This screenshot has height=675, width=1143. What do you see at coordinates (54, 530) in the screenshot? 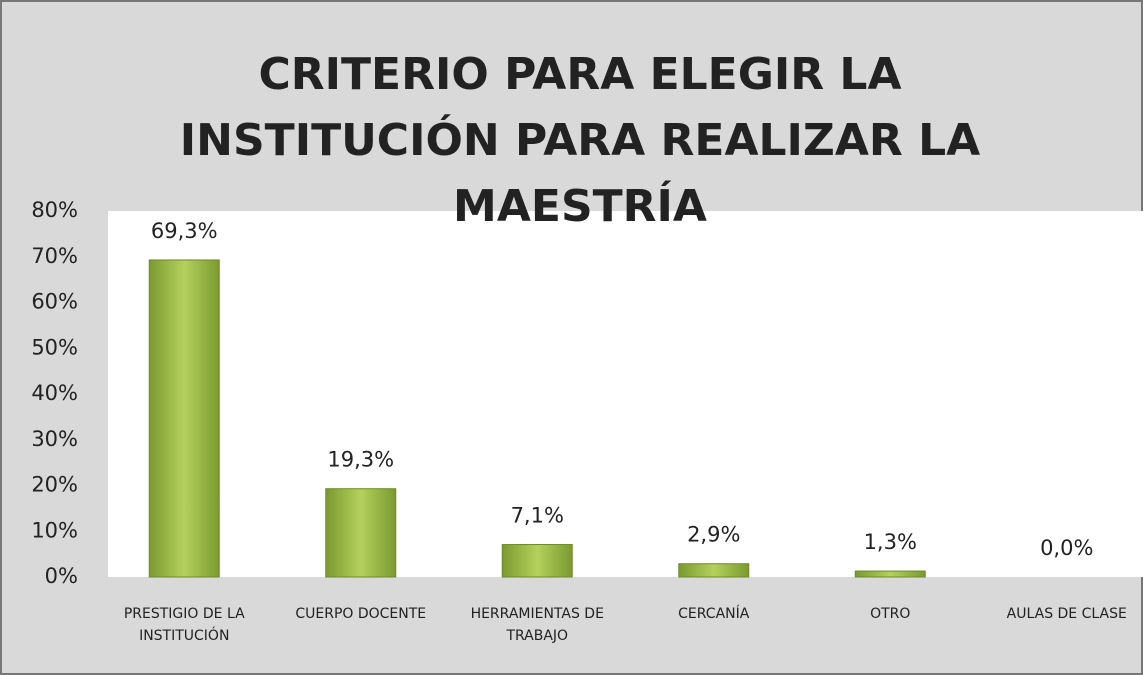
I see `y-tick-label: 10%` at bounding box center [54, 530].